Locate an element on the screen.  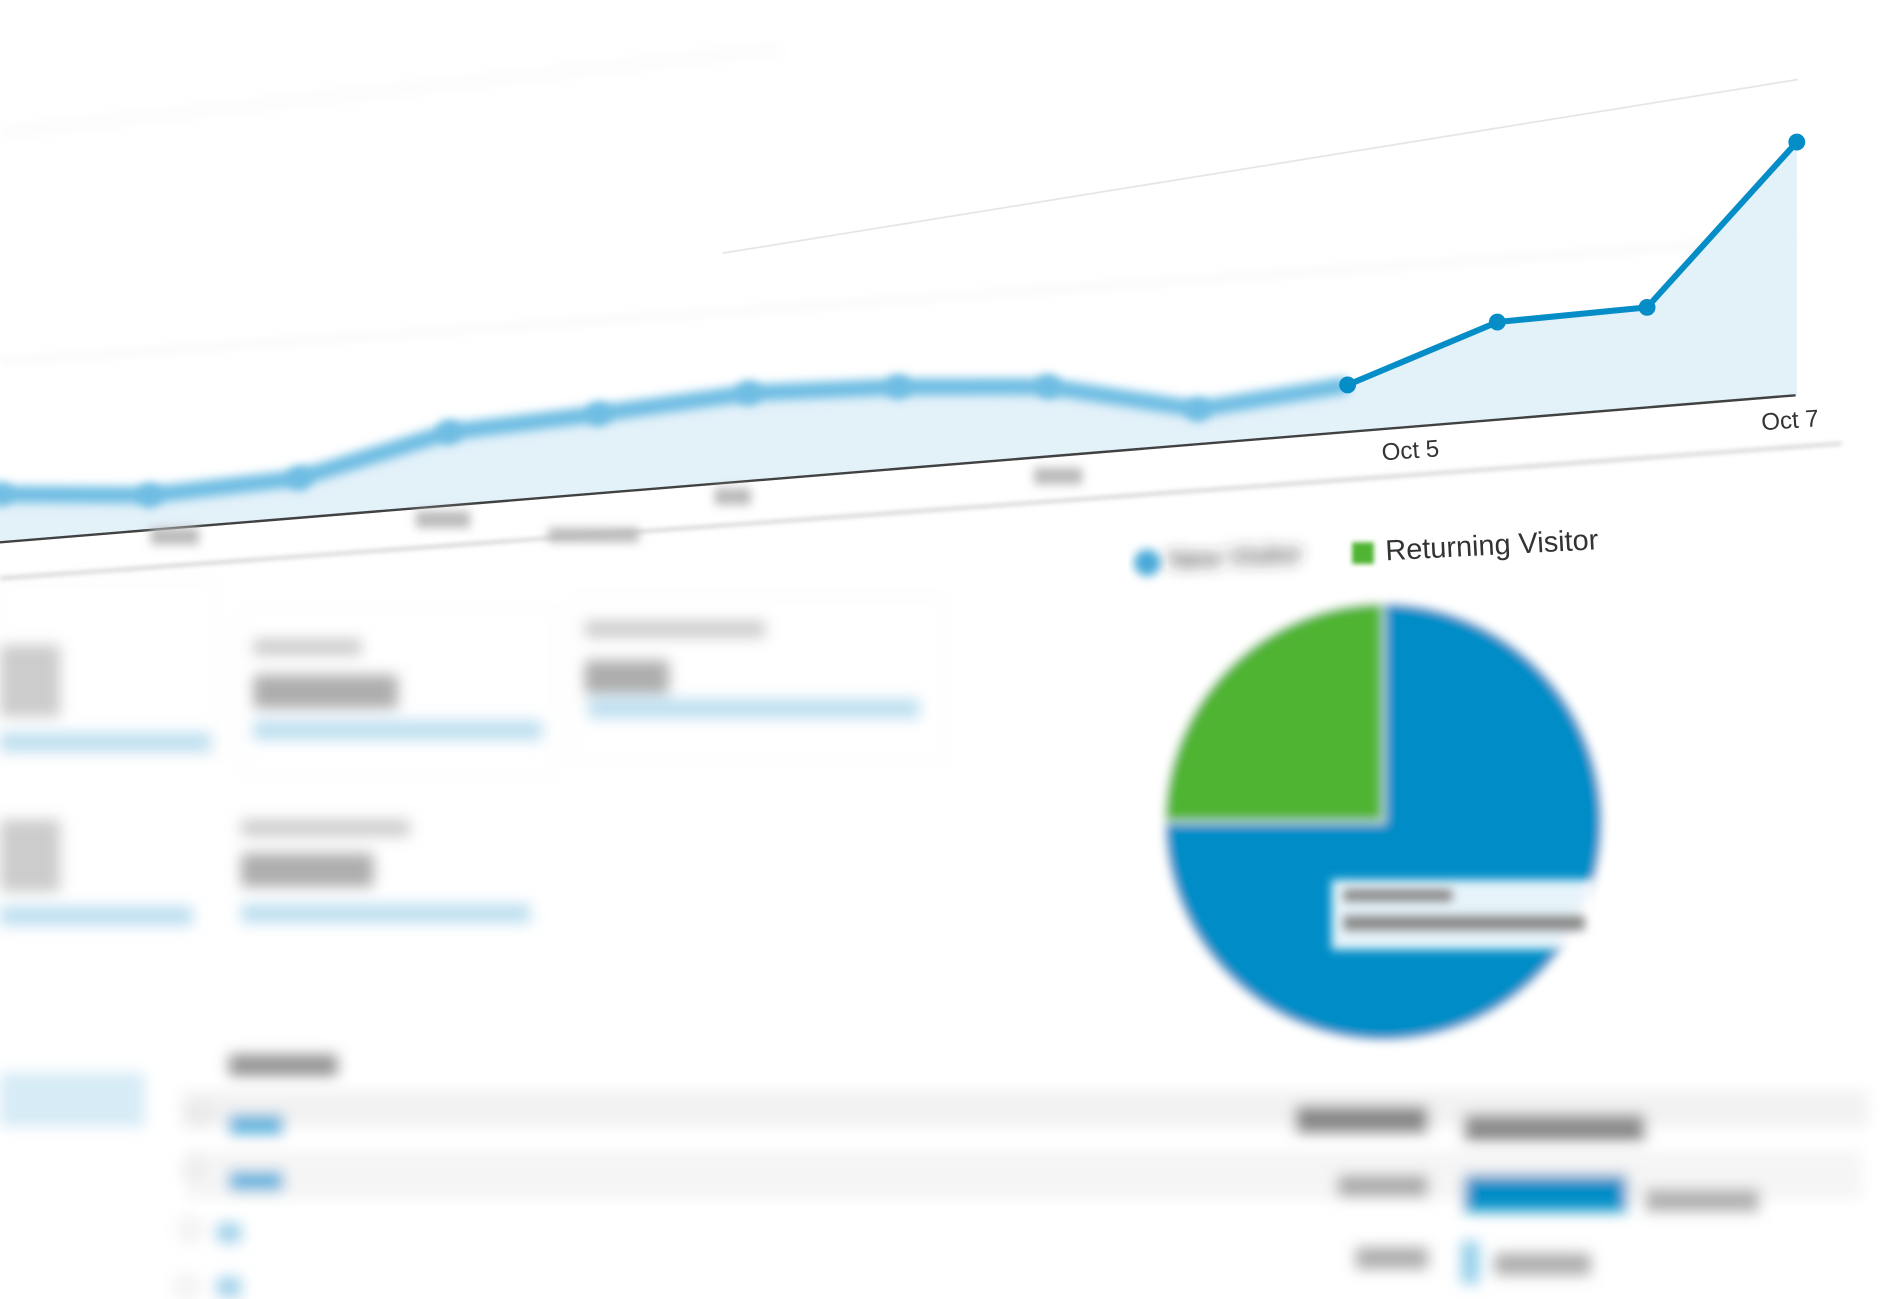
blurred-tick-labels is located at coordinates (616, 506).